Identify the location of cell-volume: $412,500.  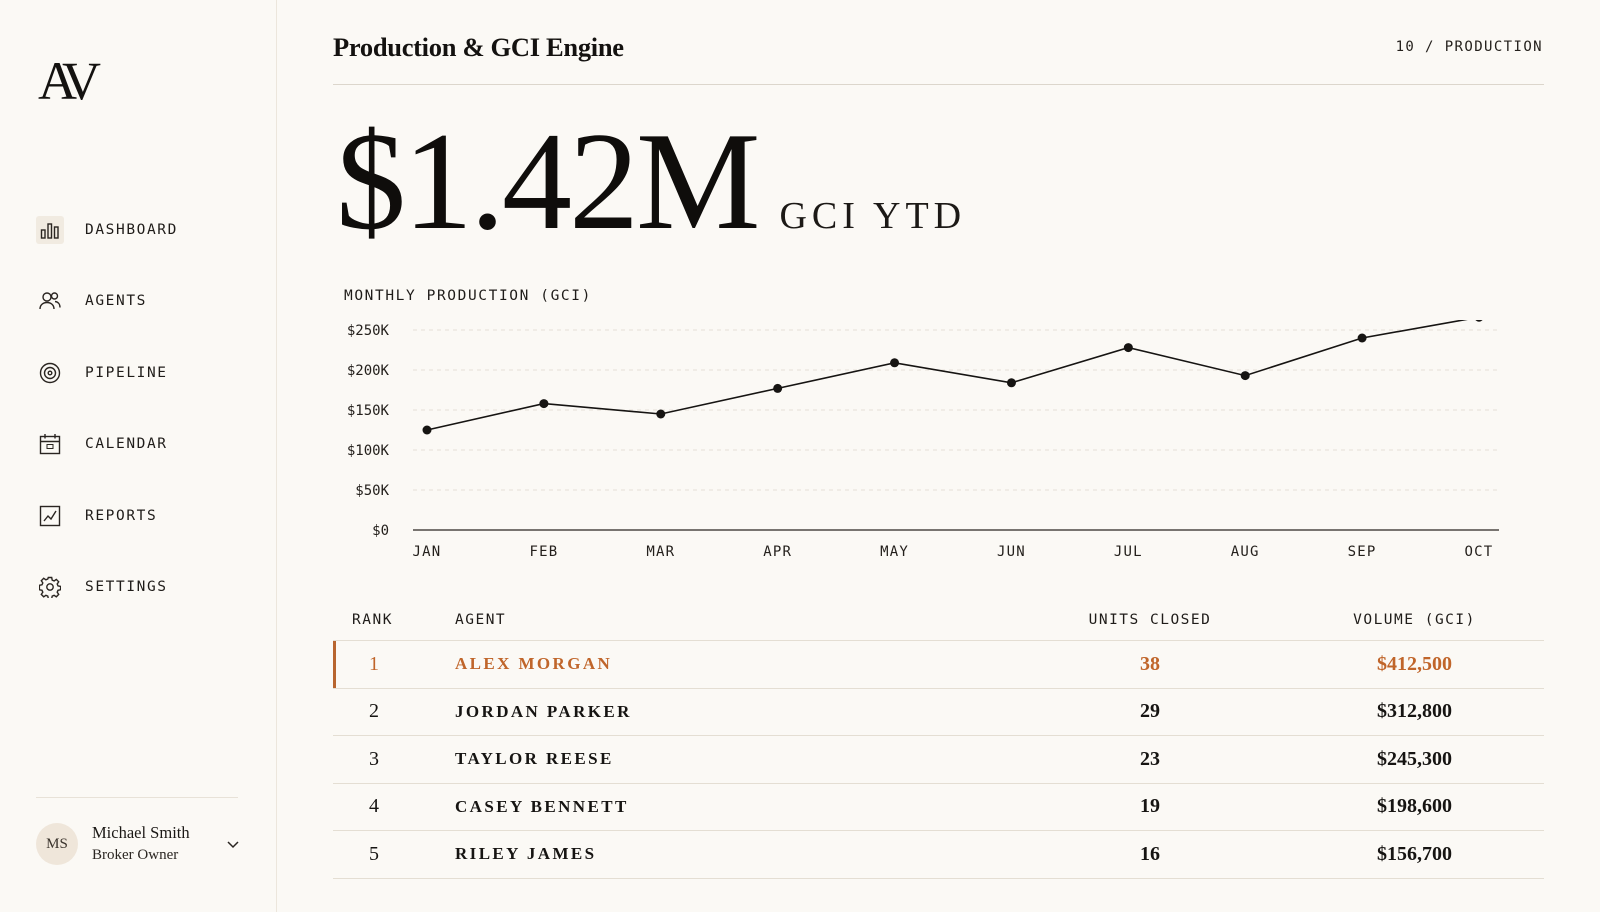
(1414, 663).